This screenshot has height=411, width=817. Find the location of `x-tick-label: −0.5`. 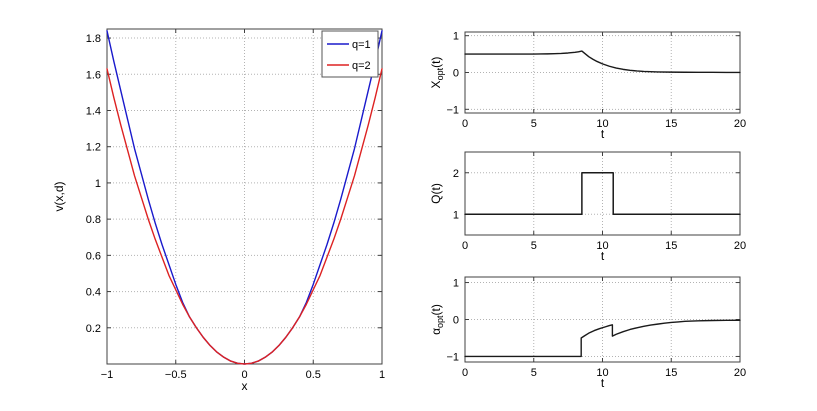

x-tick-label: −0.5 is located at coordinates (176, 375).